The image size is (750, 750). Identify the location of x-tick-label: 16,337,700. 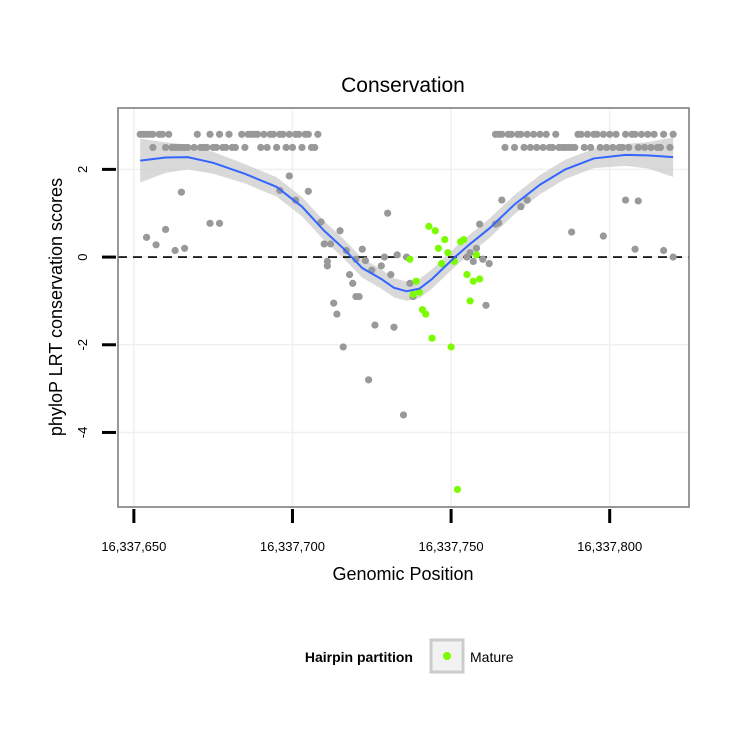
(292, 546).